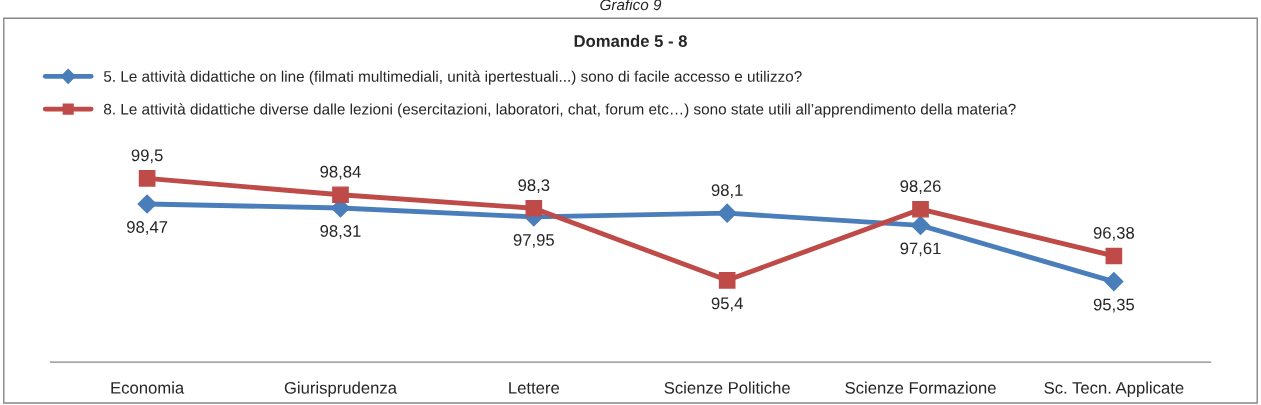  What do you see at coordinates (452, 77) in the screenshot?
I see `legend-label: 5. Le attività didattiche on line (filmati multimediali, unità ipertestuali...) sono di facile accesso e utilizzo?` at bounding box center [452, 77].